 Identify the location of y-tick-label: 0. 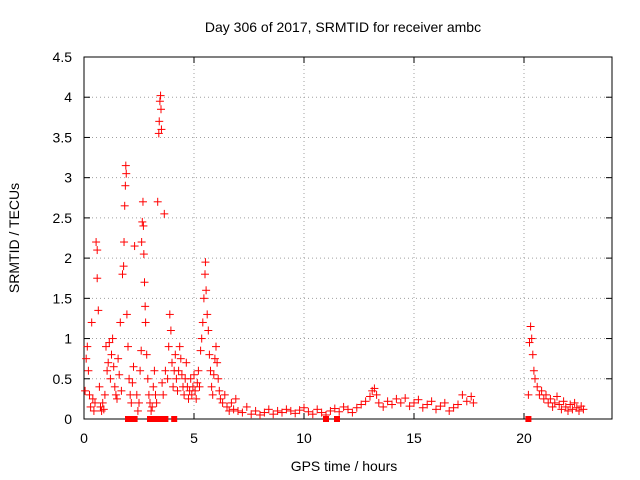
(68, 419).